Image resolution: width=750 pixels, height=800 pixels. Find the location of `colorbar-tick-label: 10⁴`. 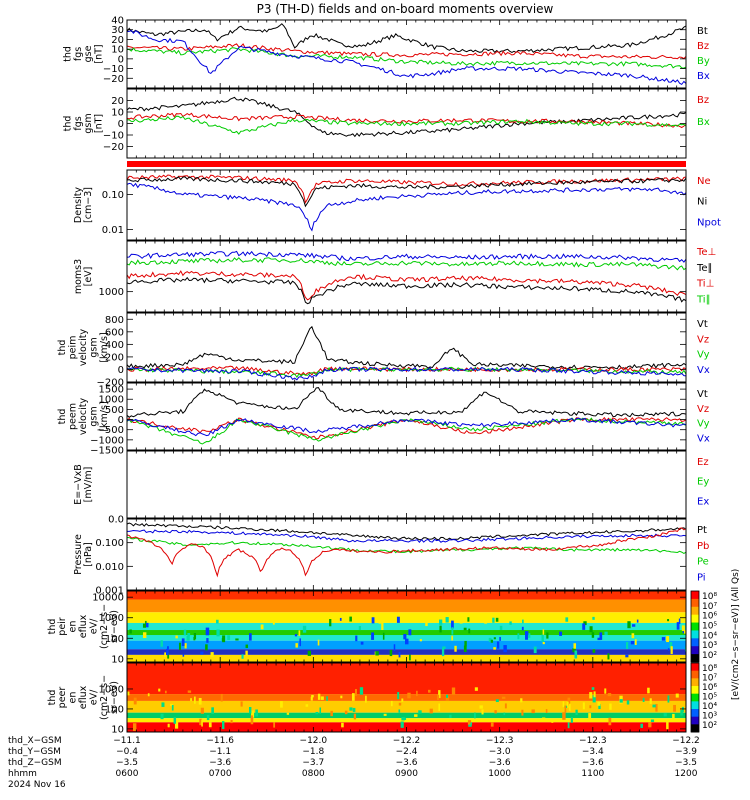

colorbar-tick-label: 10⁴ is located at coordinates (709, 636).